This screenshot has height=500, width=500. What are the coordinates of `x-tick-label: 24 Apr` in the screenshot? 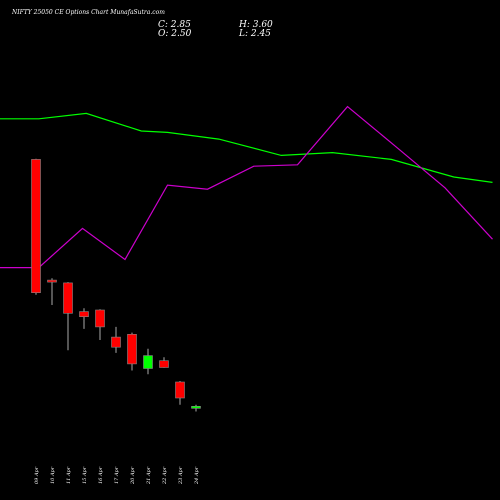 It's located at (197, 475).